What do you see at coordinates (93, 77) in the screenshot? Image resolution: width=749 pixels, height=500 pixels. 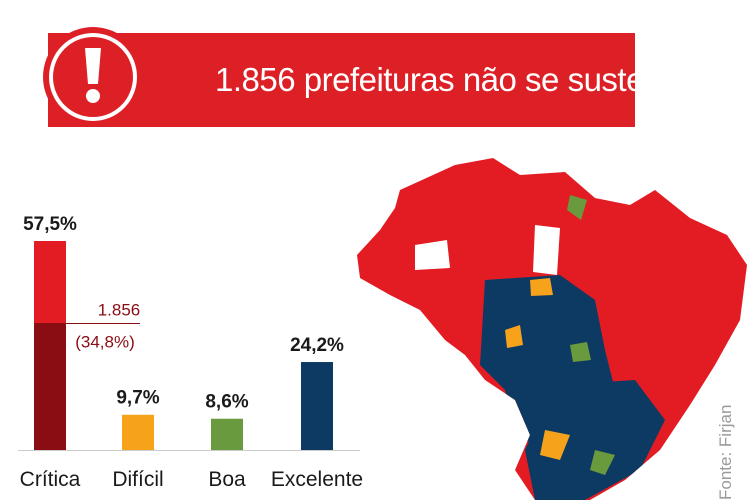 I see `exclamation-icon` at bounding box center [93, 77].